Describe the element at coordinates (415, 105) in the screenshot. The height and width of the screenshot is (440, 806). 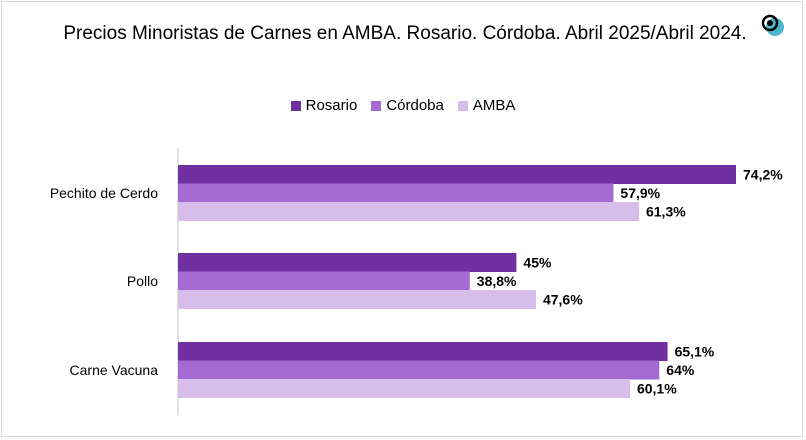
I see `legend-label: Córdoba` at that location.